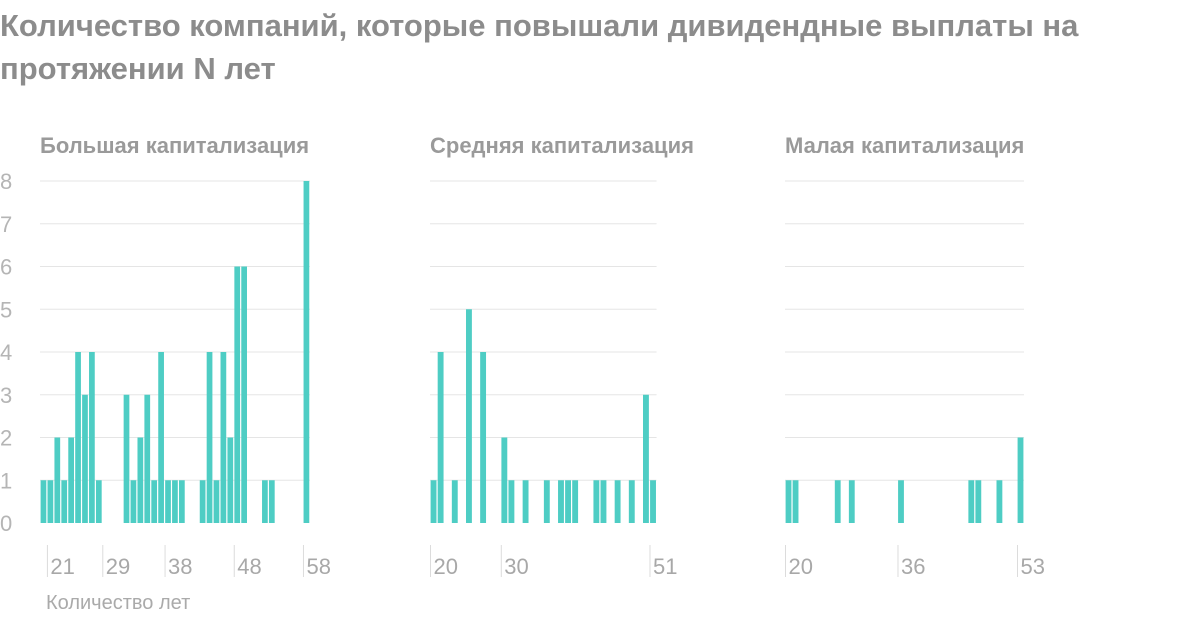 Image resolution: width=1200 pixels, height=617 pixels. What do you see at coordinates (1032, 566) in the screenshot?
I see `x-tick-label: 53` at bounding box center [1032, 566].